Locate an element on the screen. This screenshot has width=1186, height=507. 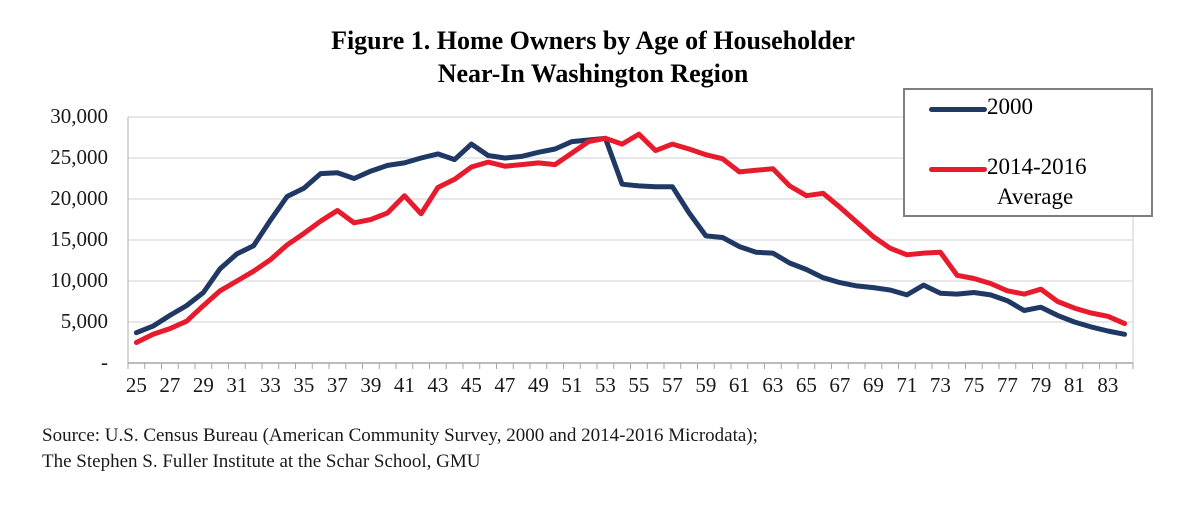
legend-label-average-line2: Average is located at coordinates (1035, 196).